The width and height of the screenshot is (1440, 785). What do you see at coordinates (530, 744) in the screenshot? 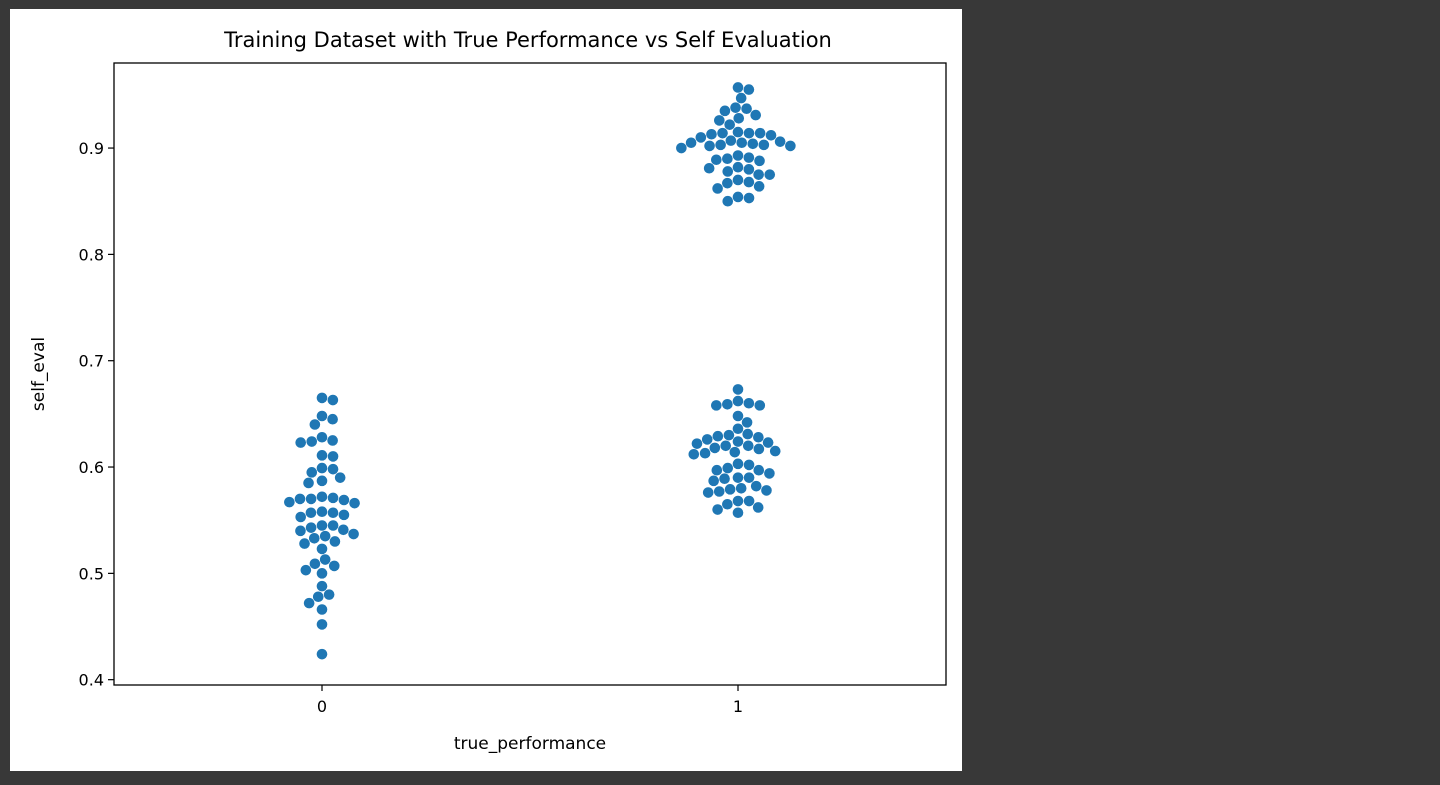
I see `x-axis-label: true_performance` at bounding box center [530, 744].